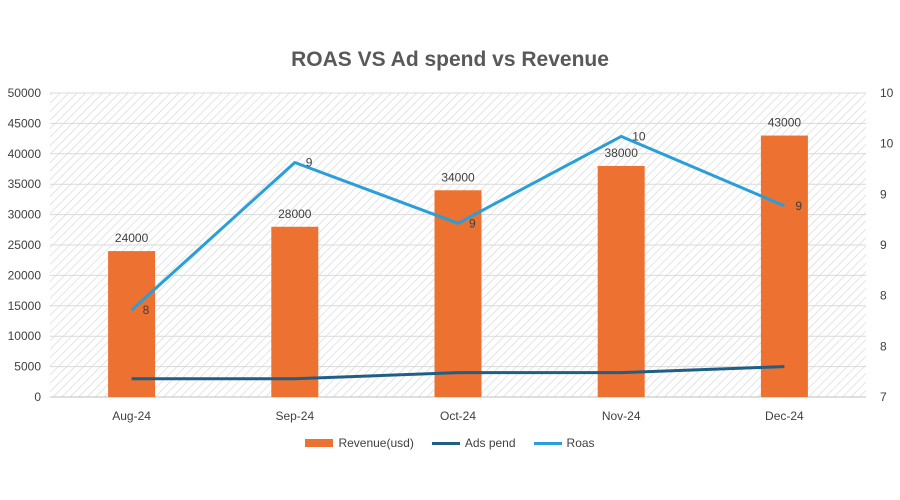  What do you see at coordinates (27, 367) in the screenshot?
I see `y-tick-label: 5000` at bounding box center [27, 367].